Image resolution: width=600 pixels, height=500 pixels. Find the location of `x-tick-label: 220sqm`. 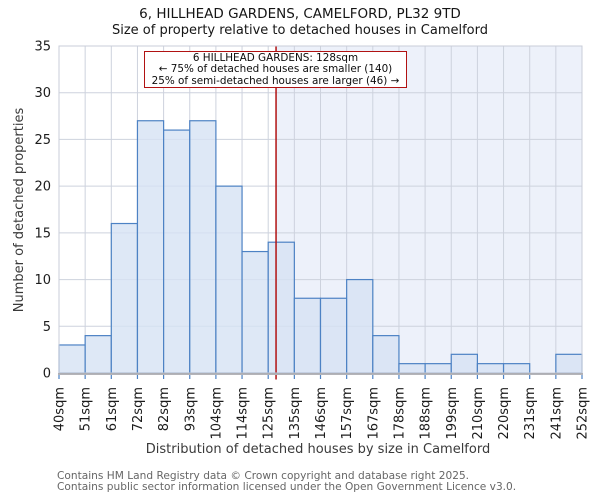

x-tick-label: 220sqm is located at coordinates (504, 413).